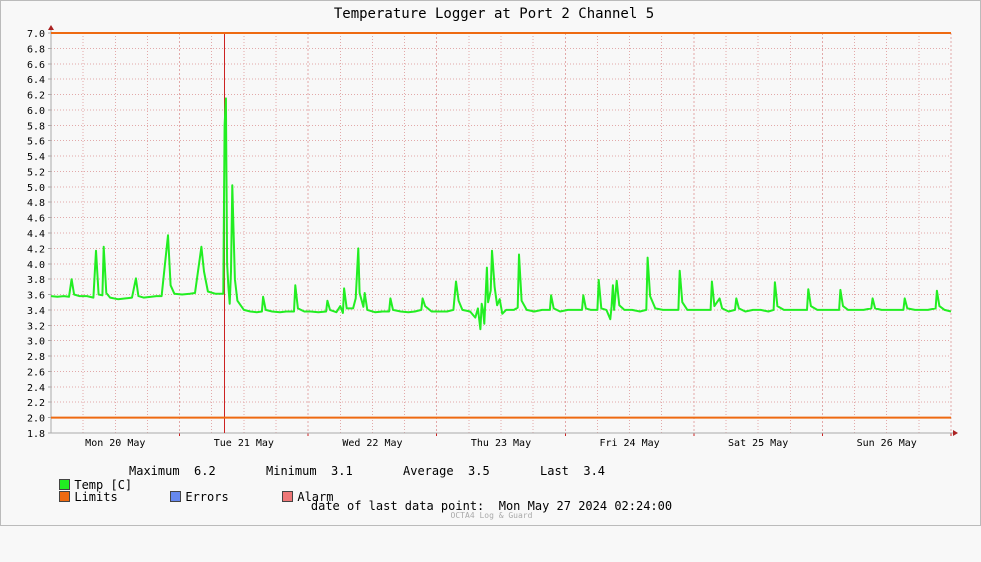  I want to click on avg-label: Average, so click(428, 471).